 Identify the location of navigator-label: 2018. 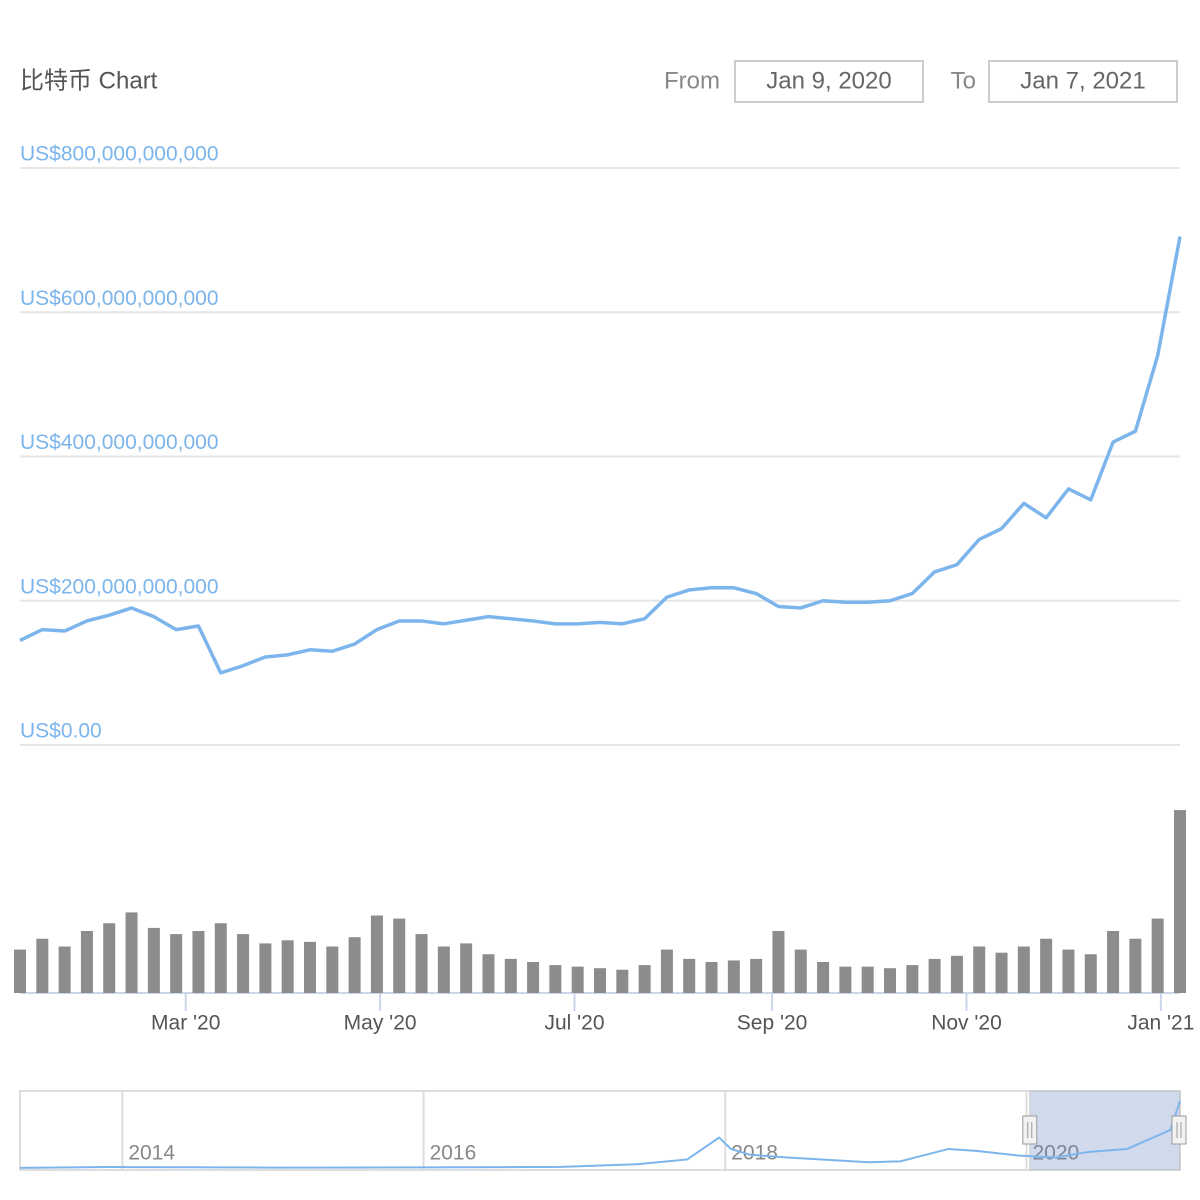
(754, 1153).